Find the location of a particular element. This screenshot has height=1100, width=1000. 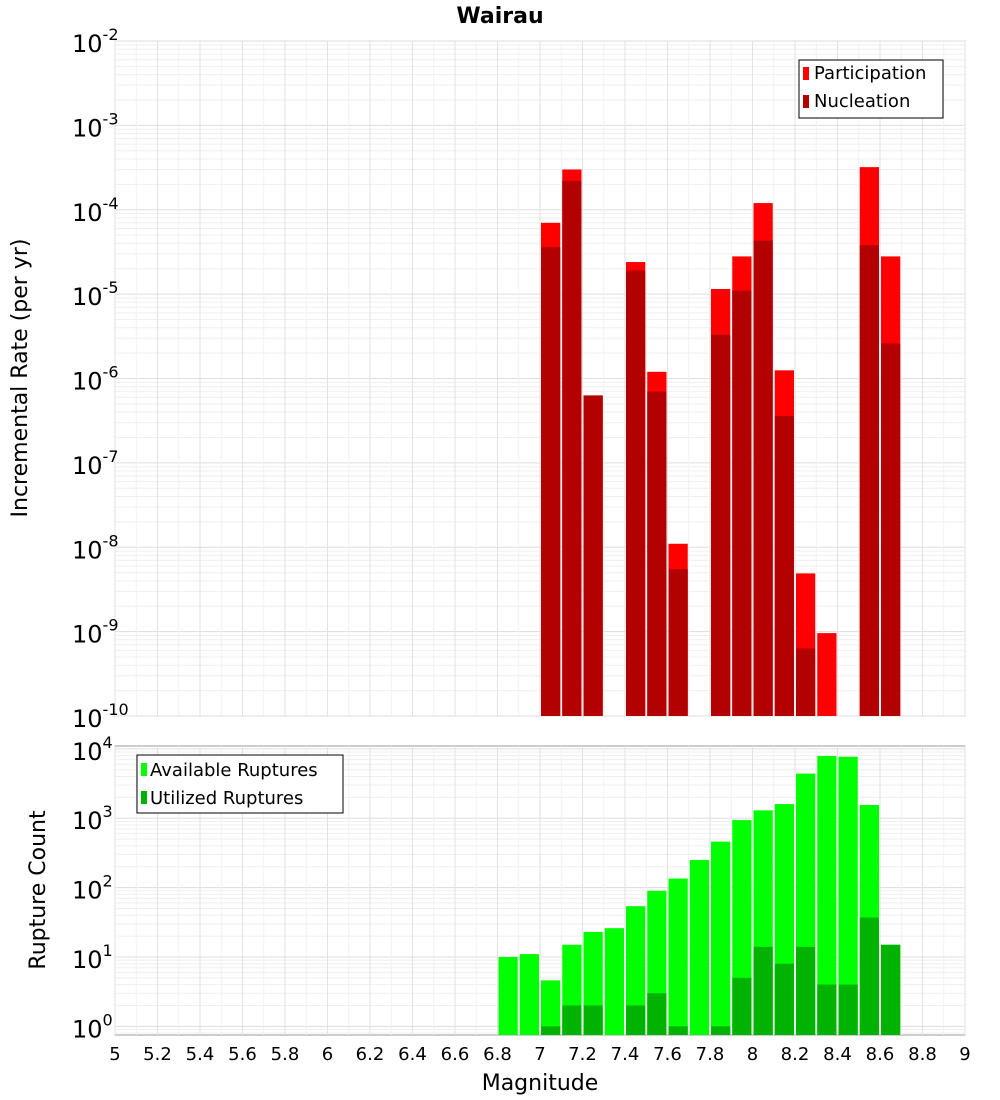

x-axis-label: Magnitude is located at coordinates (540, 1083).